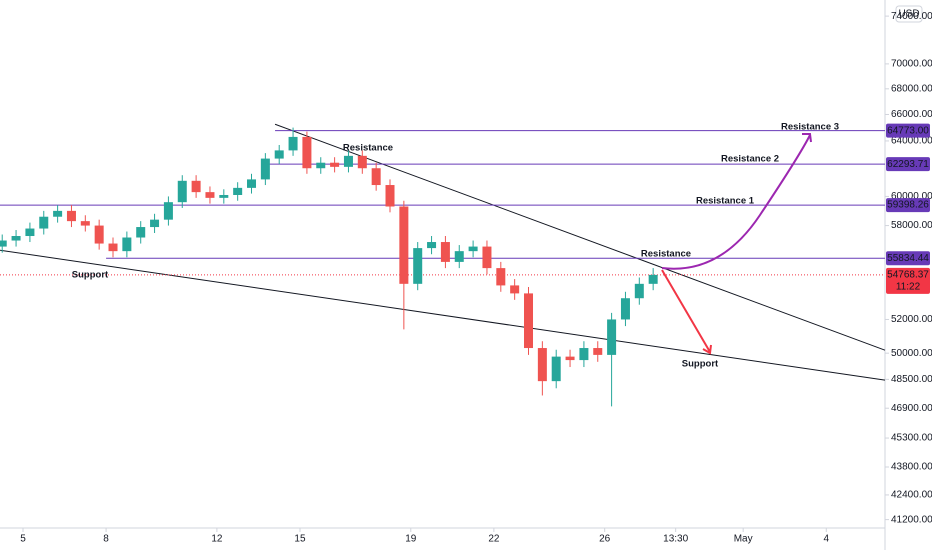 The image size is (932, 550). I want to click on y-tick-label: 66000.00, so click(911, 114).